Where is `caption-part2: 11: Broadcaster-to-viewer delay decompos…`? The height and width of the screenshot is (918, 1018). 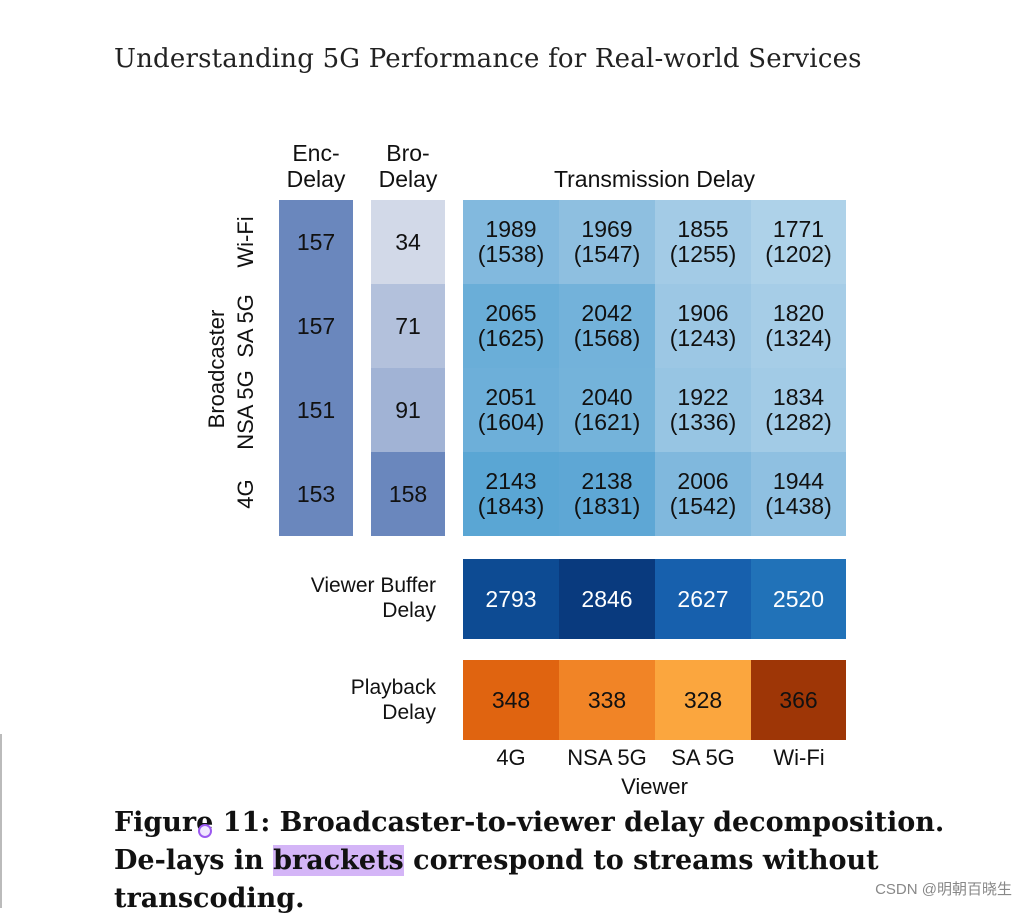
caption-part2: 11: Broadcaster-to-viewer delay decompos… is located at coordinates (529, 841).